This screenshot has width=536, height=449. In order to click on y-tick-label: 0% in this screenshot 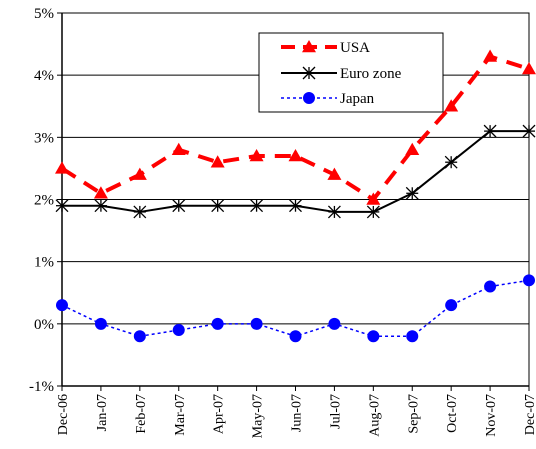, I will do `click(44, 325)`.